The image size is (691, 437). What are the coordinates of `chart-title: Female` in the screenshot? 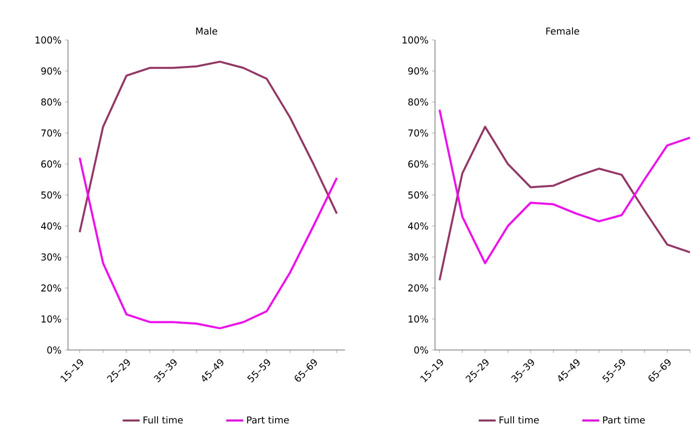 It's located at (563, 31).